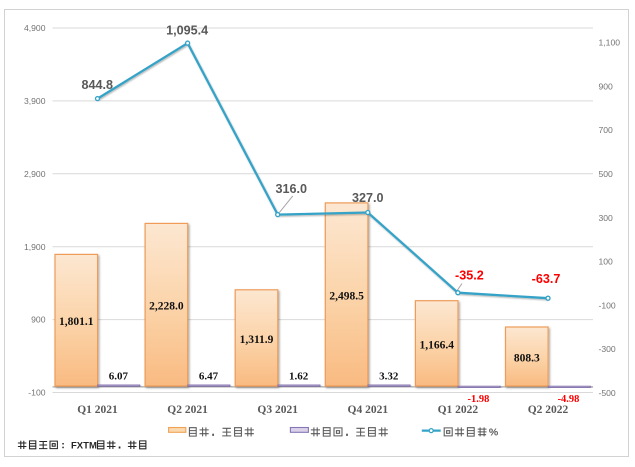 The height and width of the screenshot is (467, 635). I want to click on svg-text: Q2 2021, so click(187, 410).